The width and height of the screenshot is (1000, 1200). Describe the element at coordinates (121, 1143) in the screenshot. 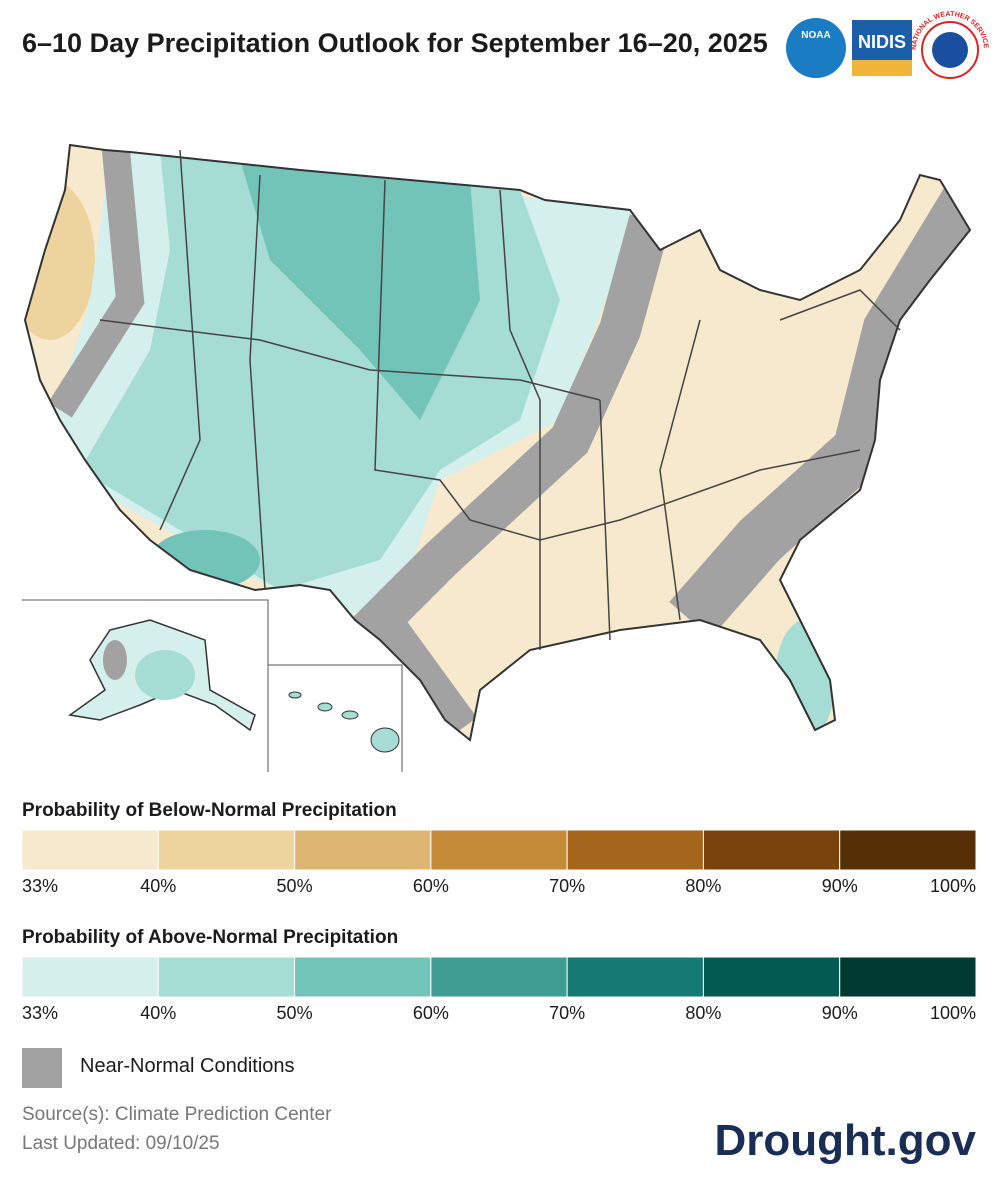

I see `updated-text: Last Updated: 09/10/25` at that location.